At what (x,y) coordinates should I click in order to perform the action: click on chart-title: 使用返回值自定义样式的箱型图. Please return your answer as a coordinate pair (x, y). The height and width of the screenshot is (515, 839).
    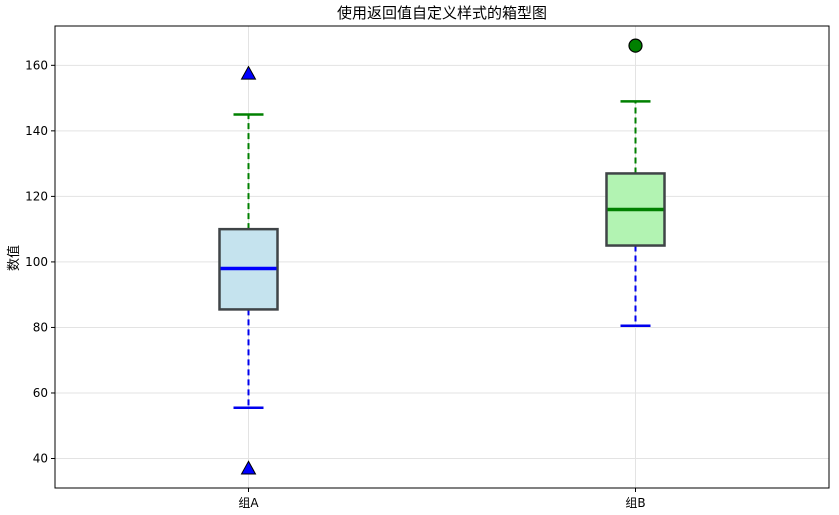
    Looking at the image, I should click on (442, 13).